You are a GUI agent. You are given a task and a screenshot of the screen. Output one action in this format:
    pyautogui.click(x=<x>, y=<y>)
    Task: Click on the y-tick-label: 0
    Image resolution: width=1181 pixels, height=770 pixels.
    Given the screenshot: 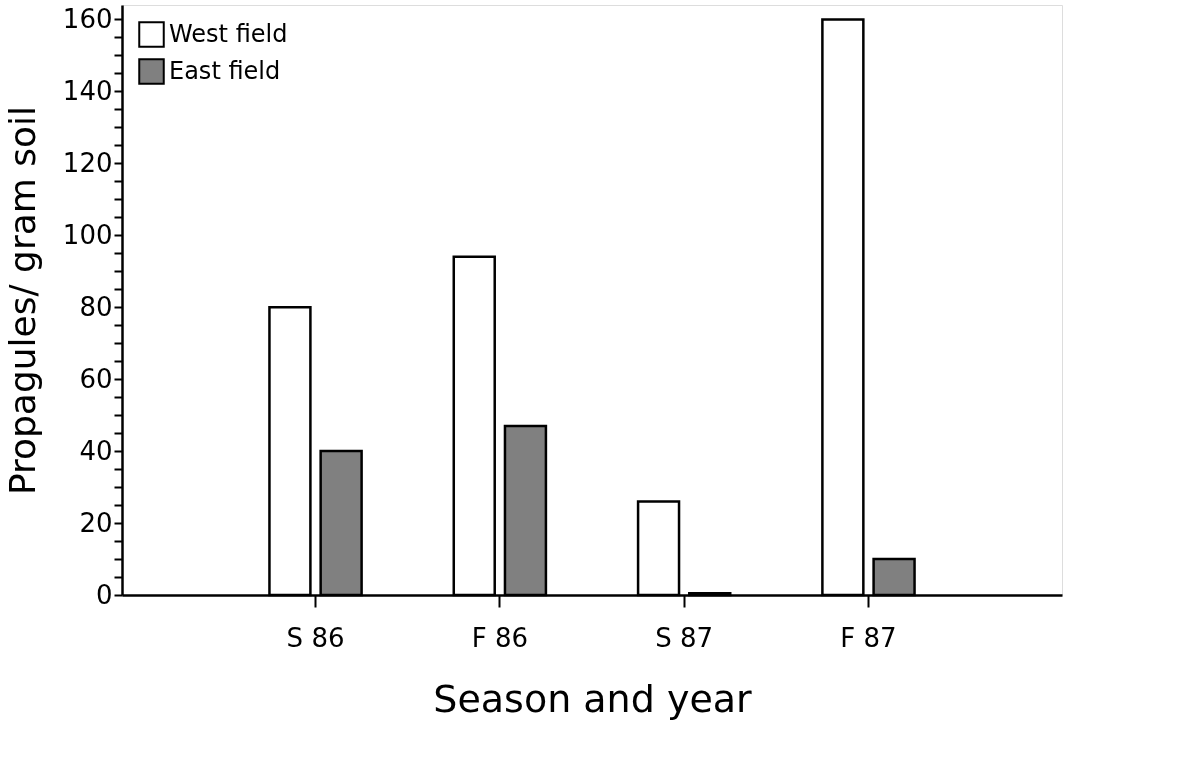 What is the action you would take?
    pyautogui.click(x=104, y=594)
    